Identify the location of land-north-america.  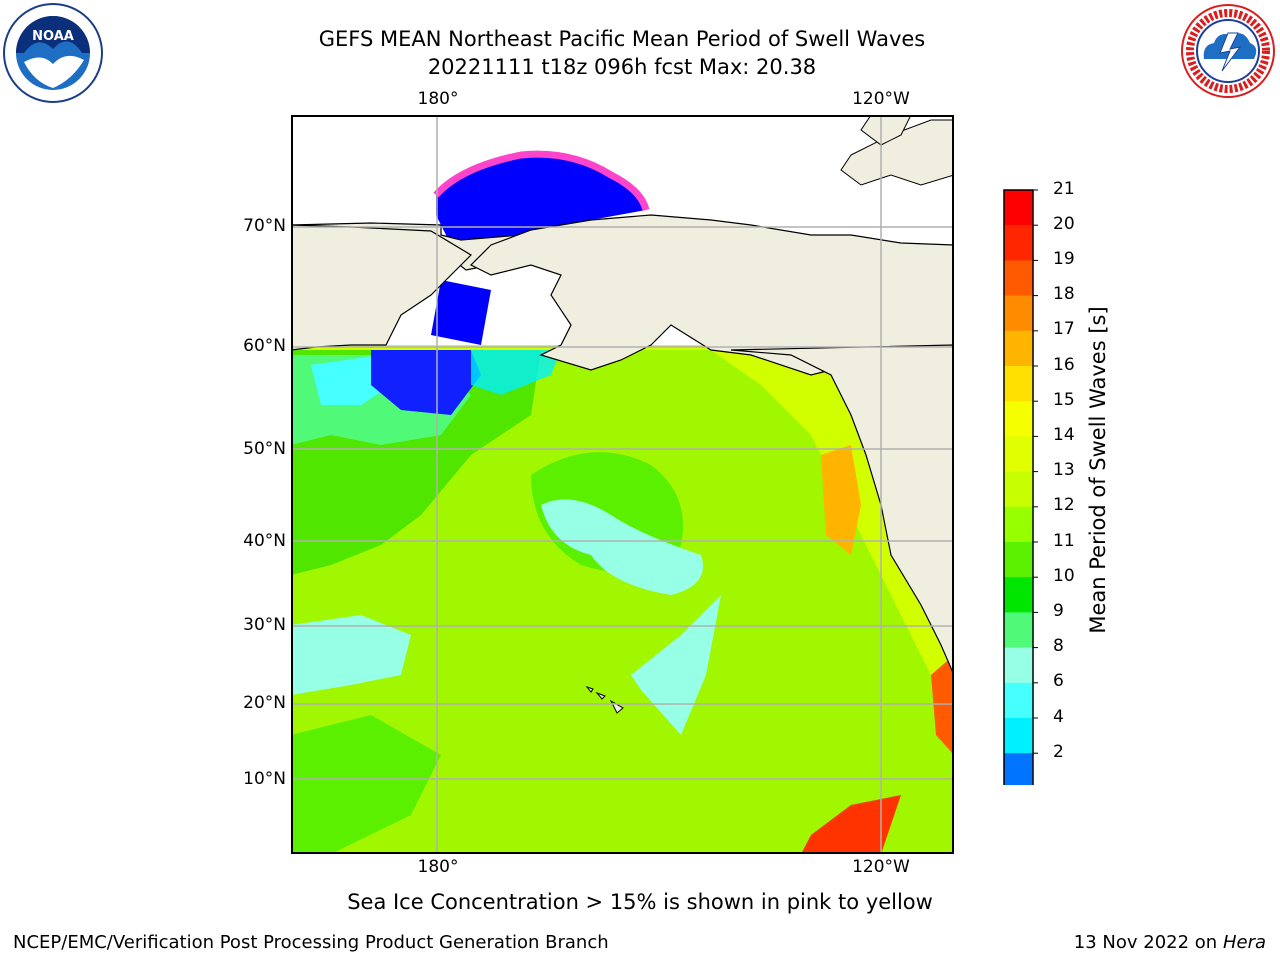
(842, 510).